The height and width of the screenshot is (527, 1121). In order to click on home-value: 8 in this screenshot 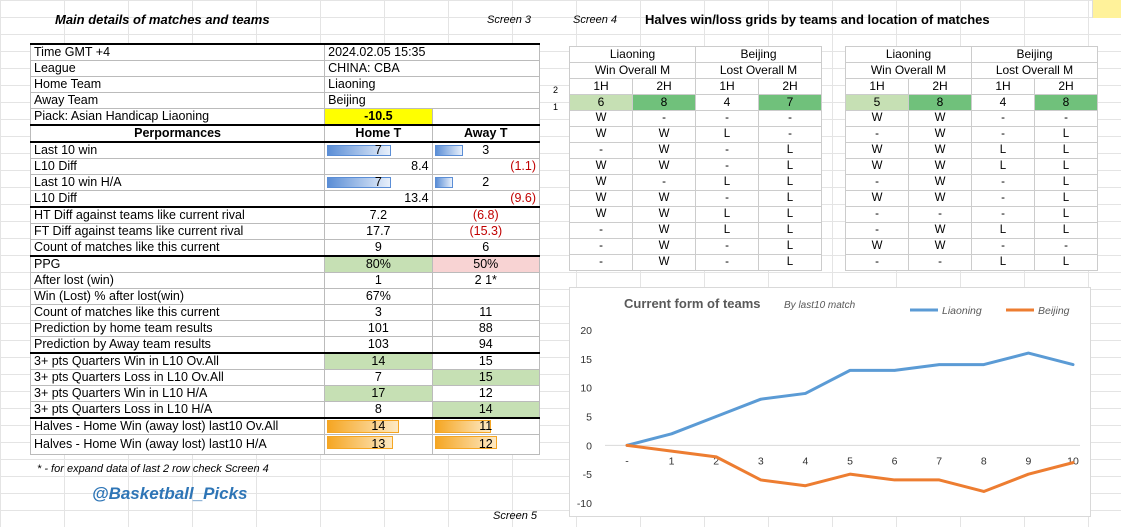, I will do `click(378, 410)`.